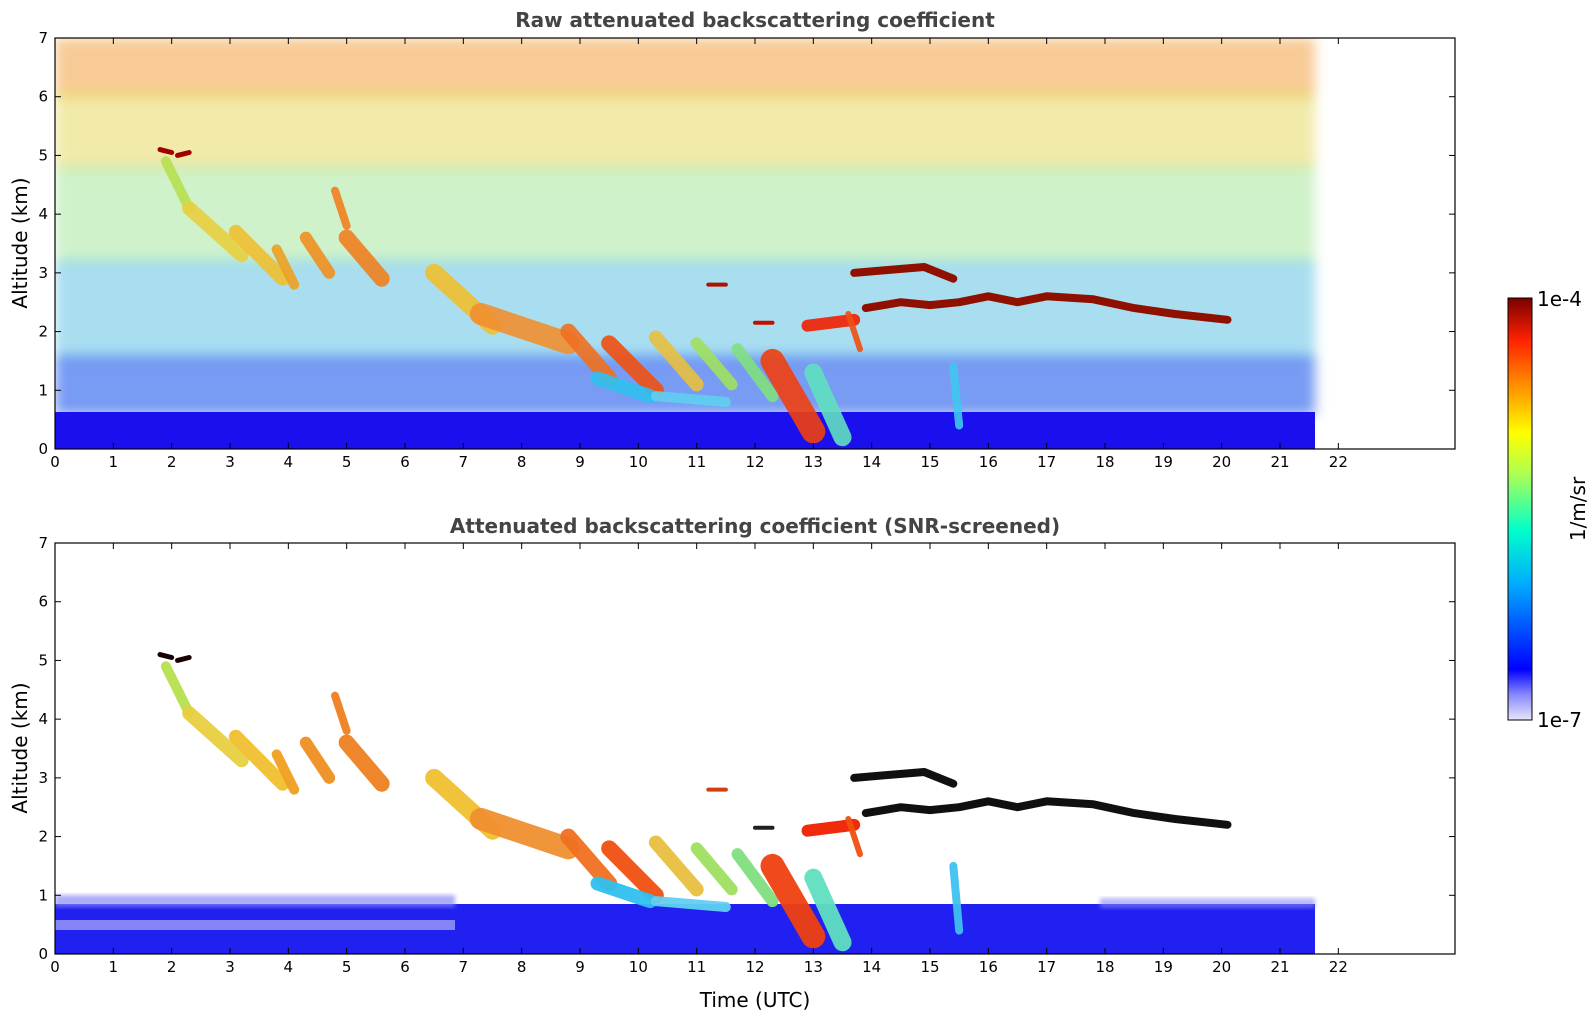 This screenshot has height=1020, width=1595. What do you see at coordinates (696, 967) in the screenshot?
I see `screened-xtick-label: 11` at bounding box center [696, 967].